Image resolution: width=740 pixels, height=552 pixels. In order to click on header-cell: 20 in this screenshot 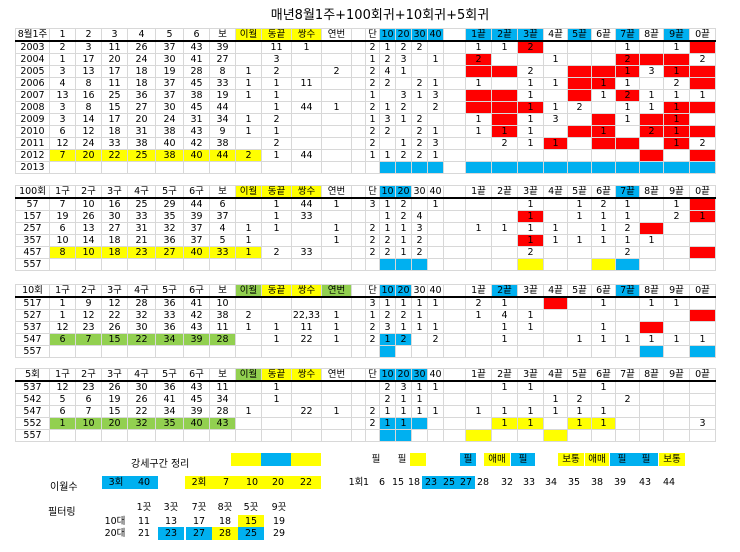, I will do `click(403, 291)`.